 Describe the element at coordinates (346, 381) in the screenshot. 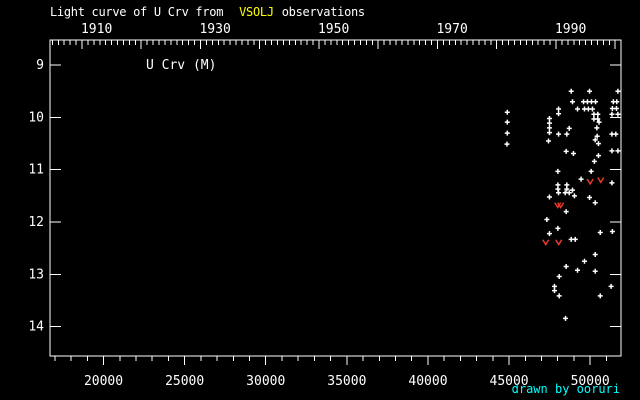

I see `tick-label: 35000` at that location.